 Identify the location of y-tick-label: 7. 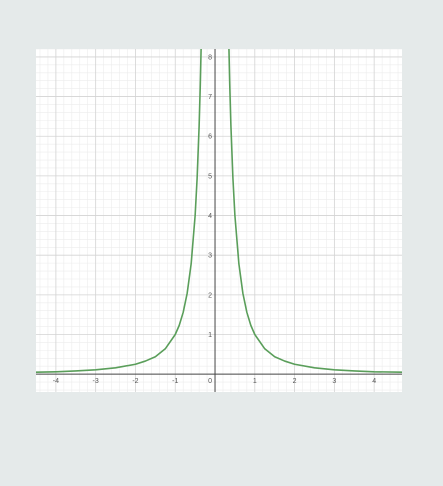
(210, 97).